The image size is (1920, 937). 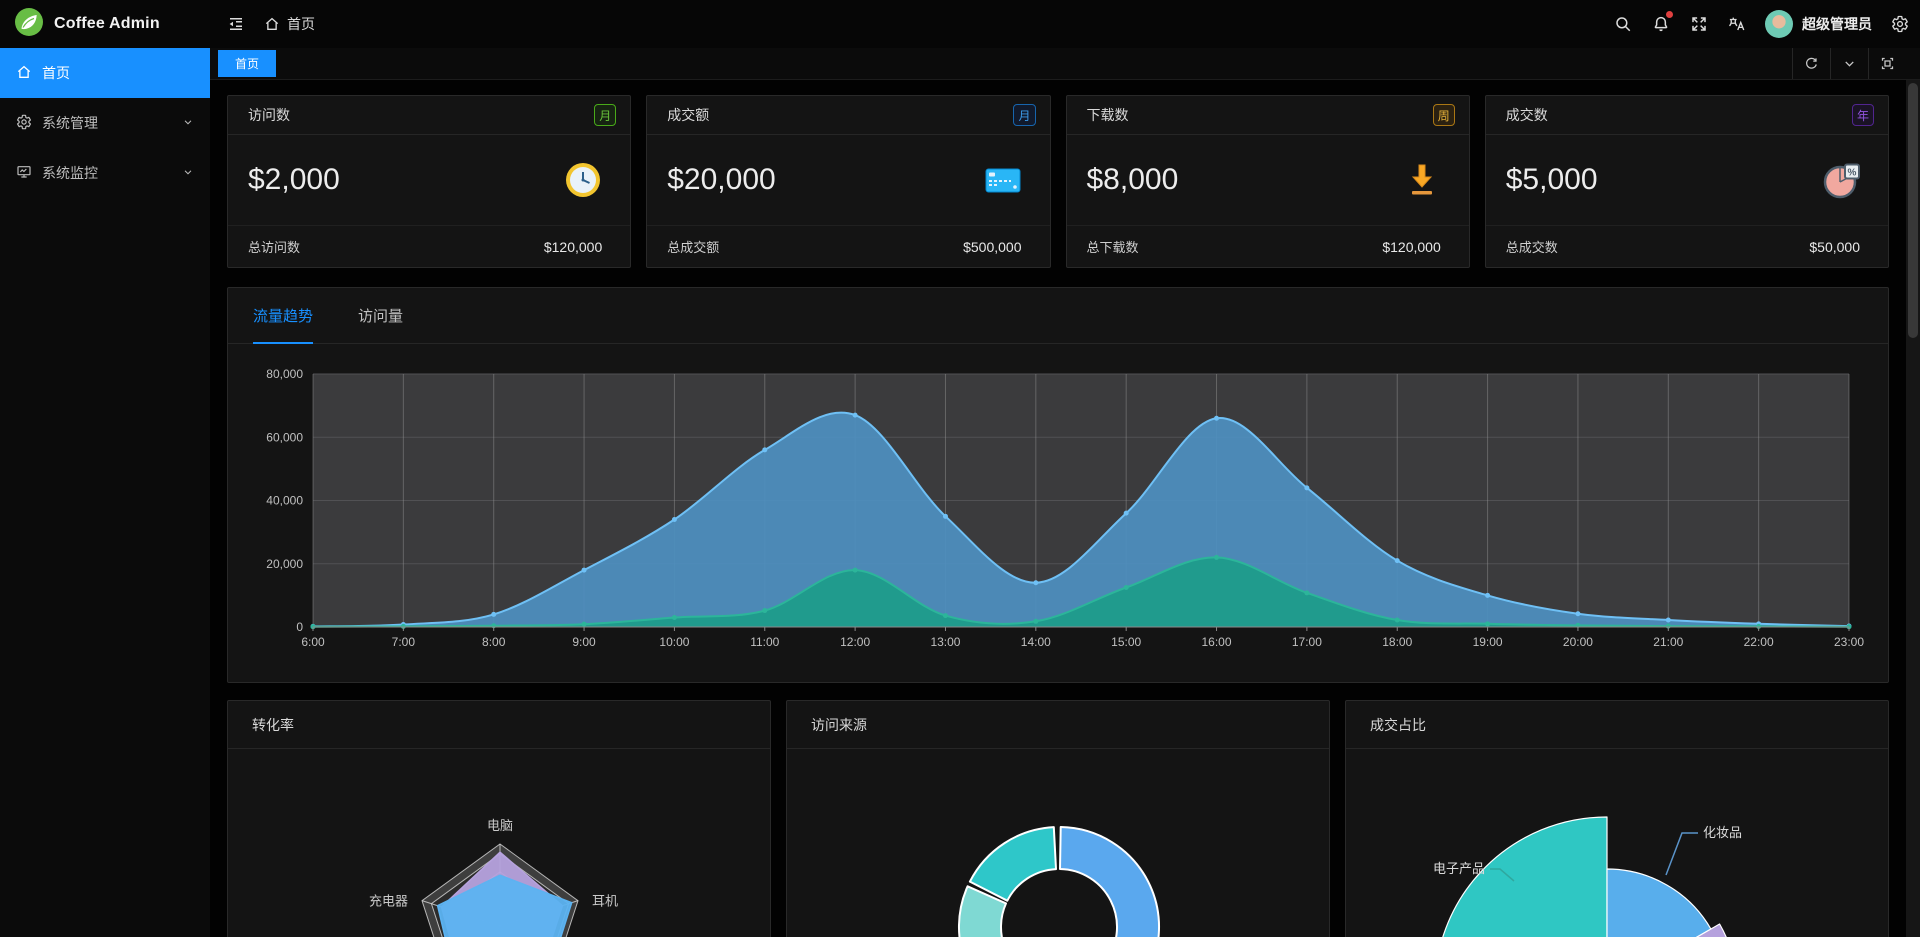 What do you see at coordinates (1669, 14) in the screenshot?
I see `notification-dot` at bounding box center [1669, 14].